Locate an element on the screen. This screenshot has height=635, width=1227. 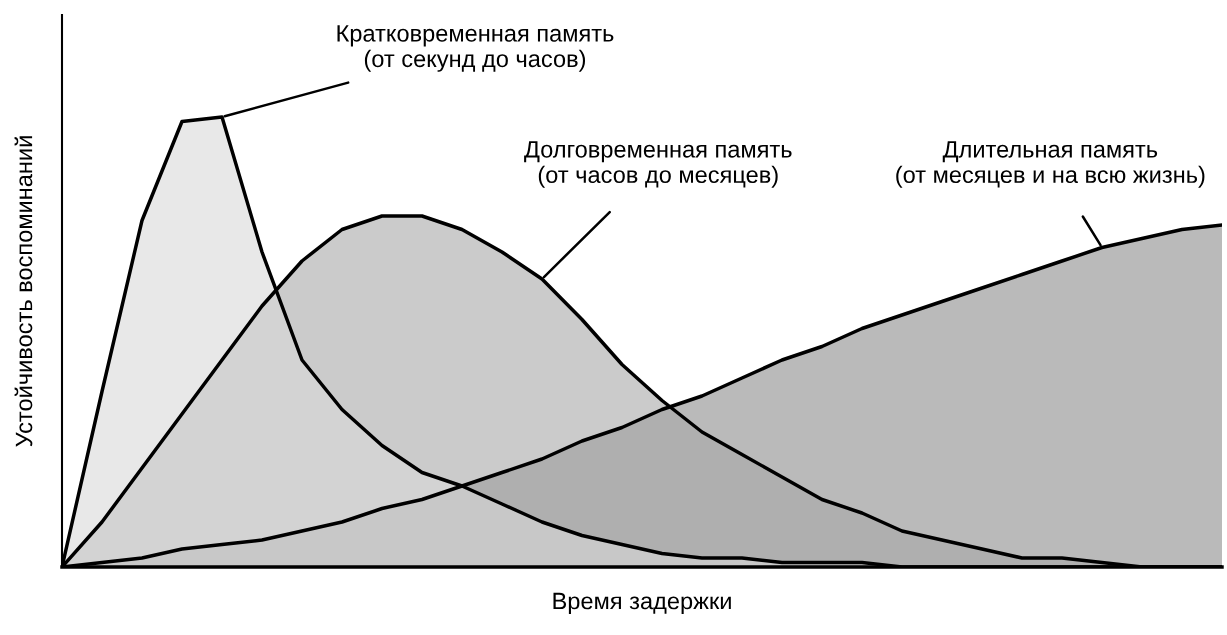
series-label: Длительная память (от месяцев и на всю жизнь) is located at coordinates (1050, 164).